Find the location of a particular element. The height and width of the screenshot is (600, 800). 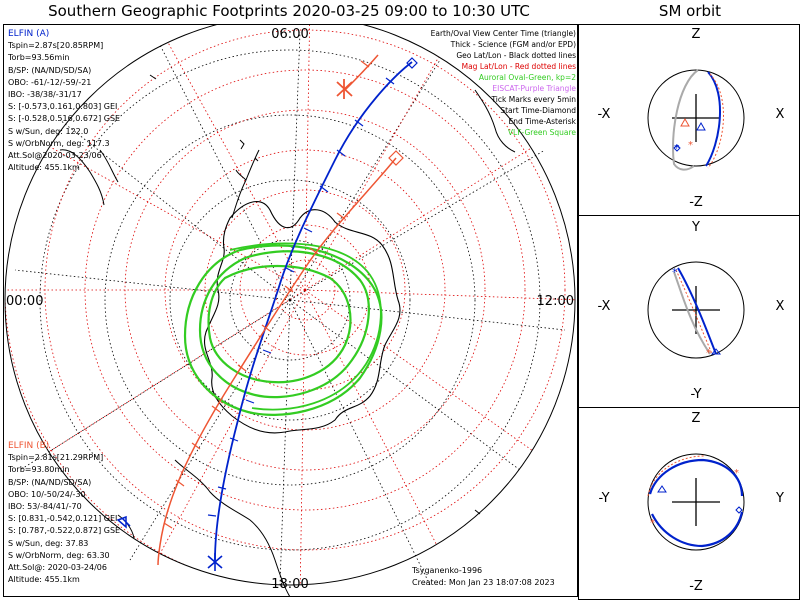

elfin-b-line: Altitude: 455.1km is located at coordinates (44, 580).